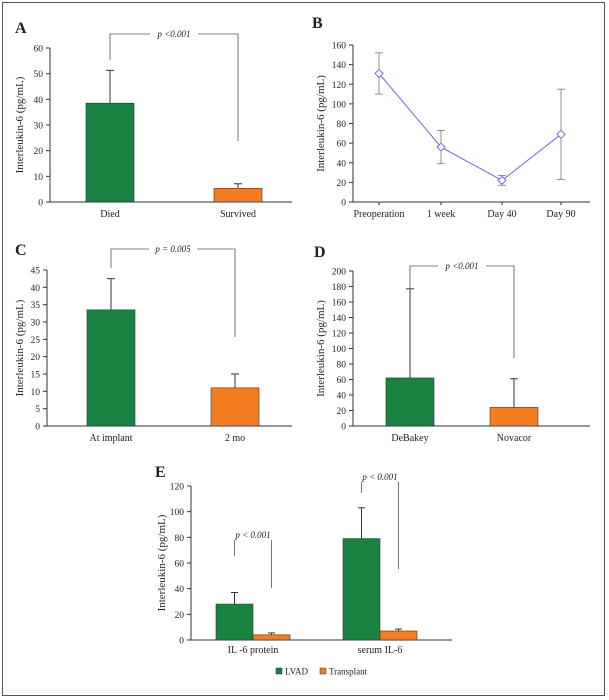  Describe the element at coordinates (560, 214) in the screenshot. I see `x-category-label-B-3: Day 90` at that location.